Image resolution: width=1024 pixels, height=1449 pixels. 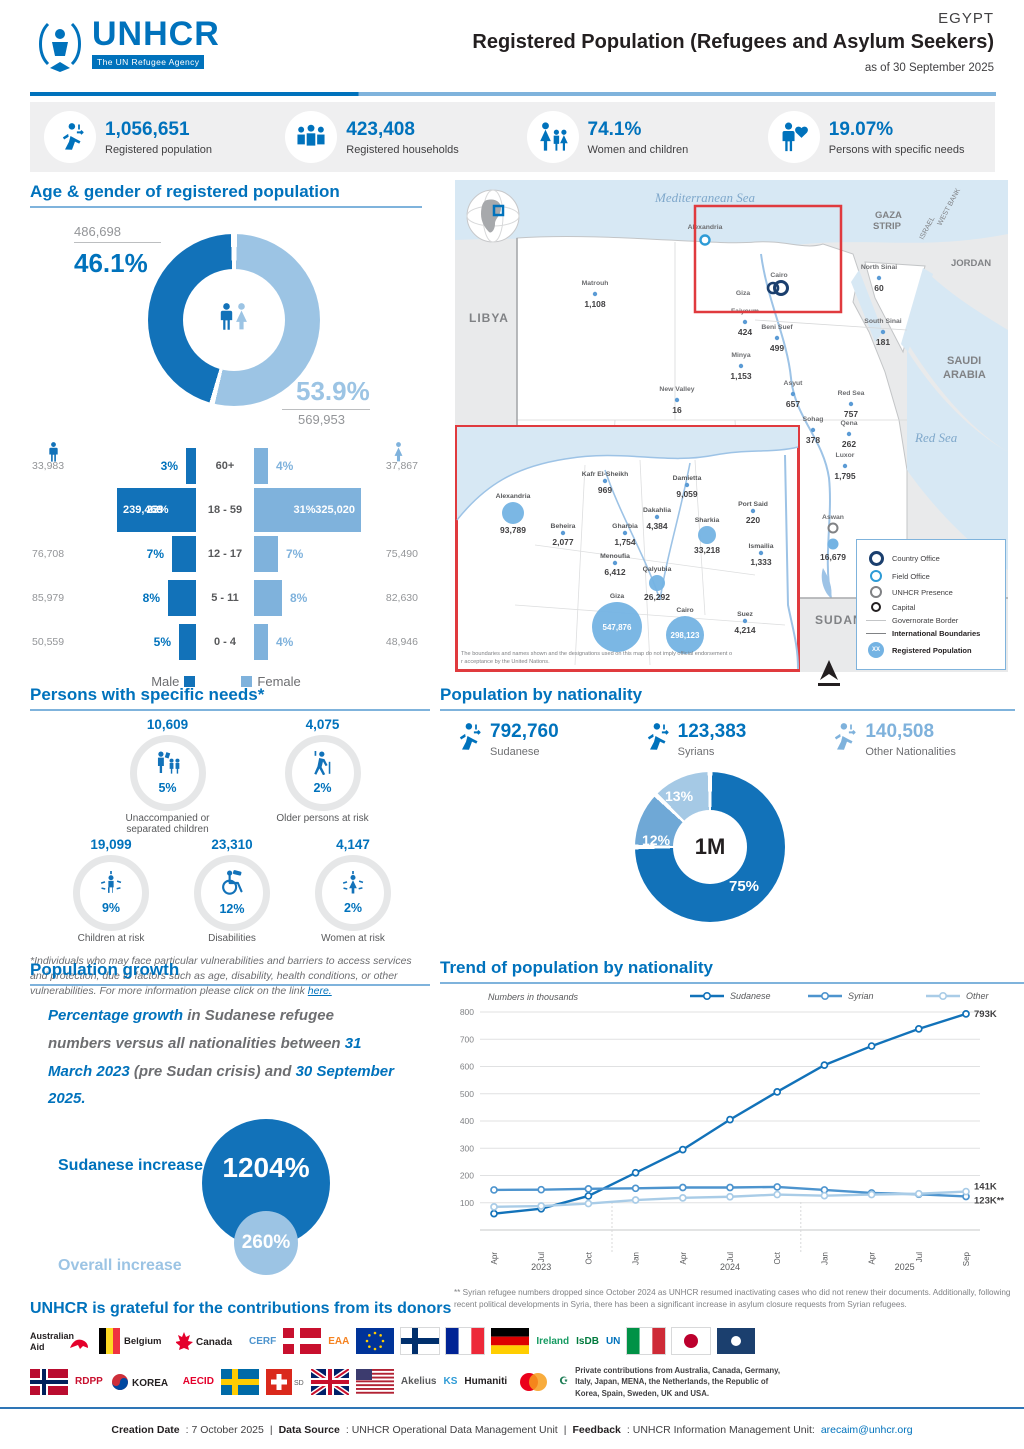 I want to click on svg-text: 16, so click(x=677, y=410).